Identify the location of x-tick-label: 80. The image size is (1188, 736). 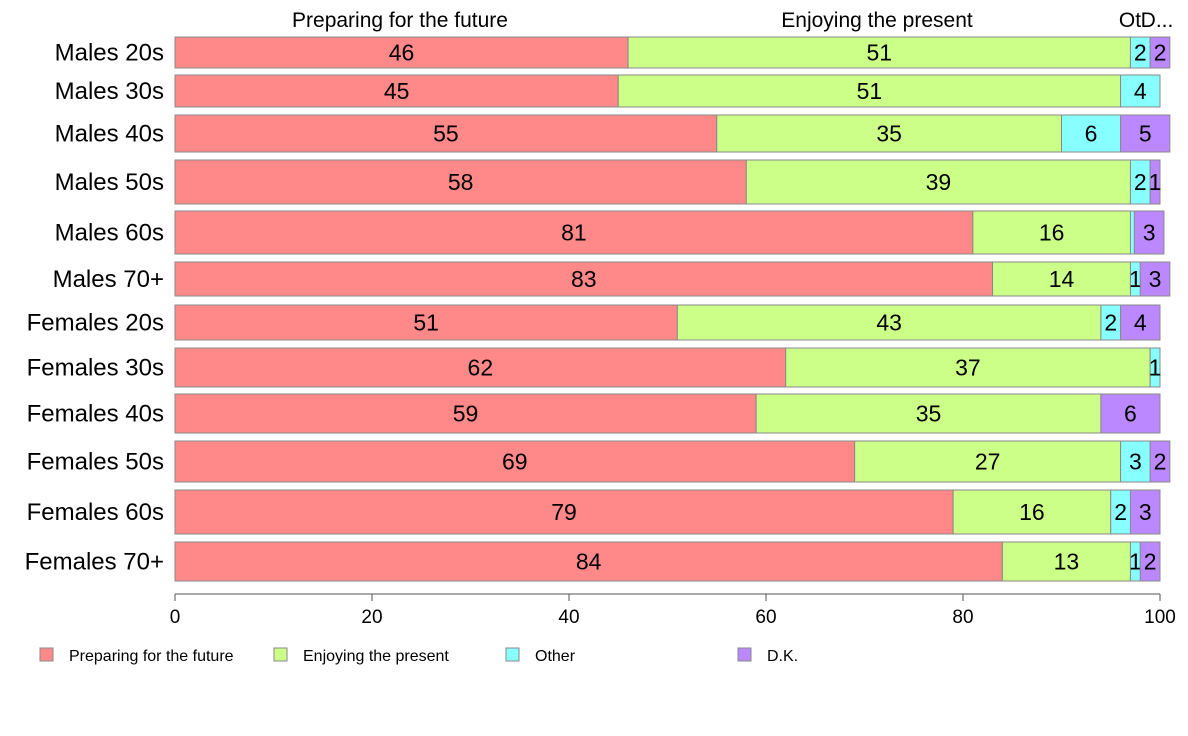
(962, 617).